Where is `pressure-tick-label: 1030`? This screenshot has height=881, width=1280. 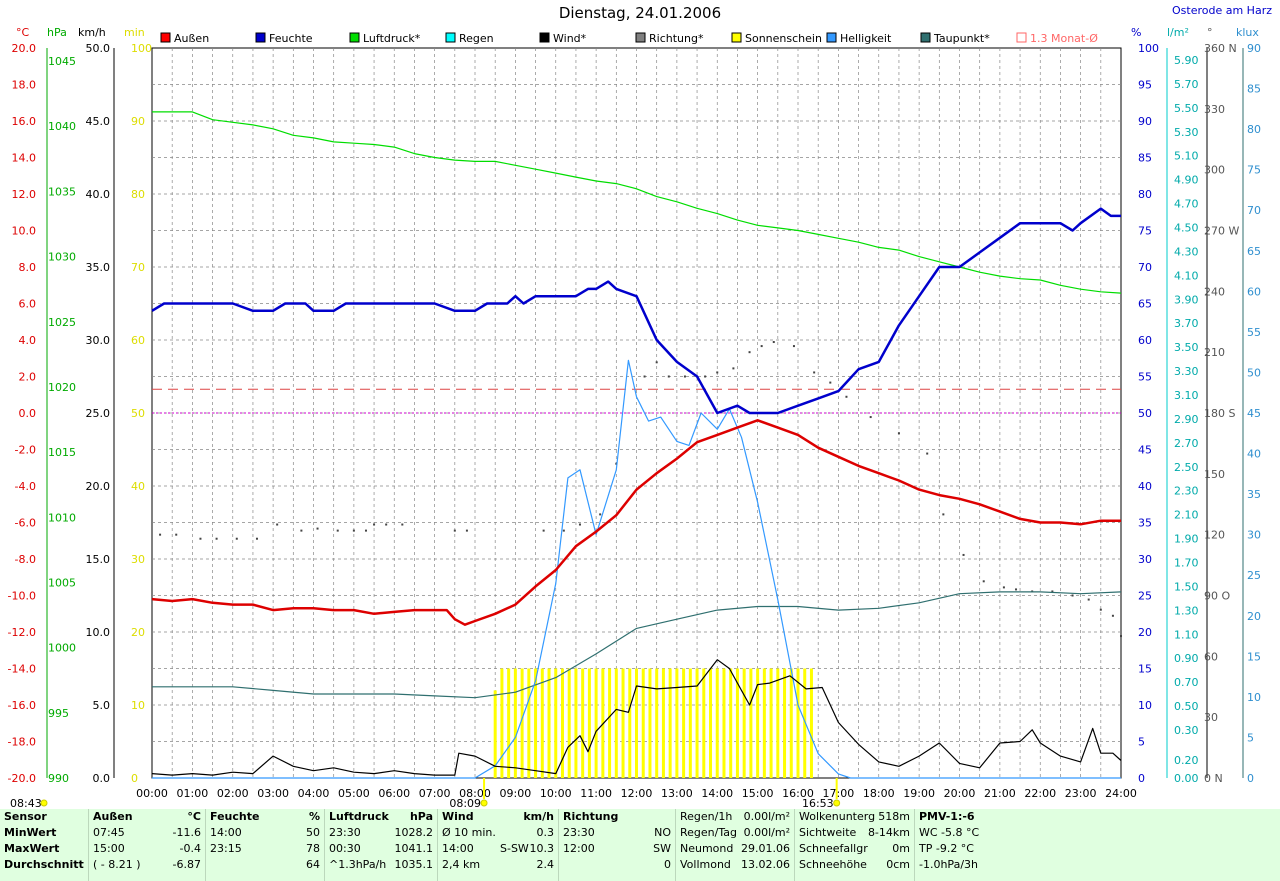
pressure-tick-label: 1030 is located at coordinates (62, 257).